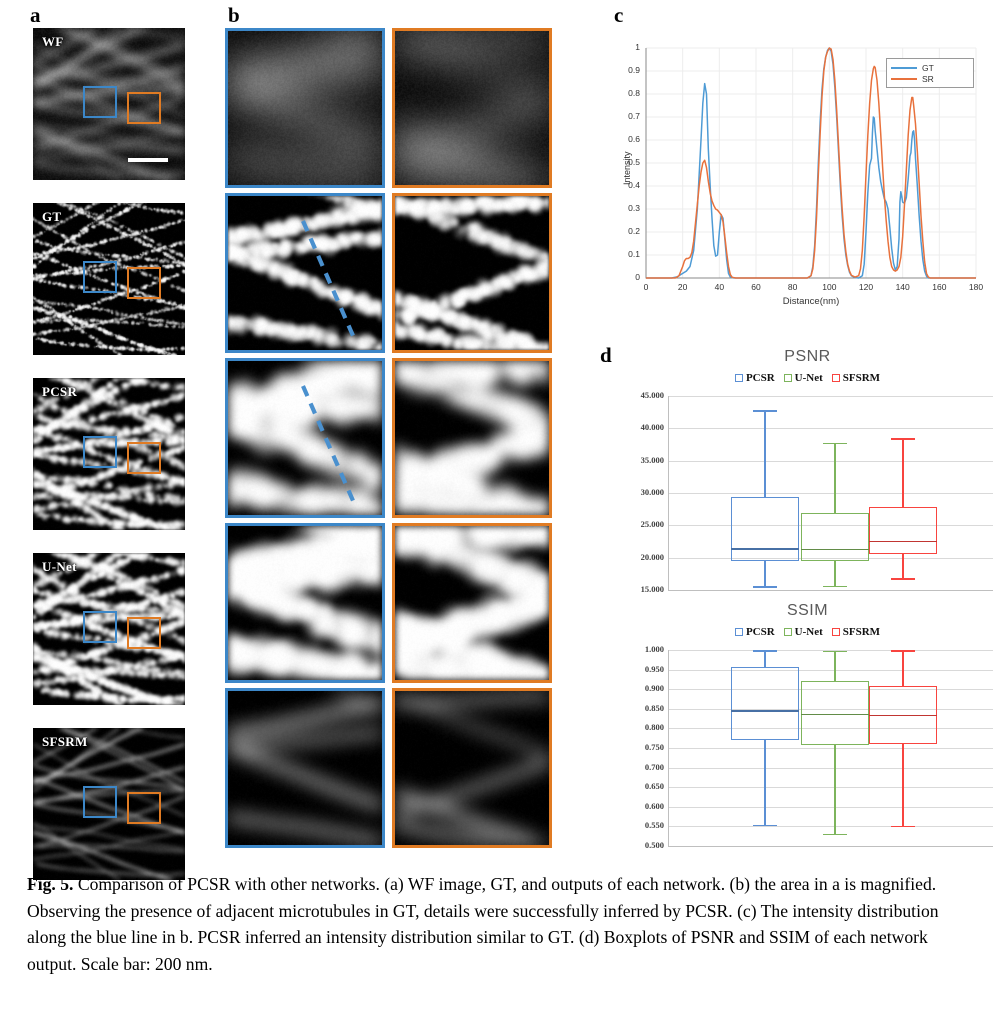  I want to click on panel-label-c: c, so click(619, 15).